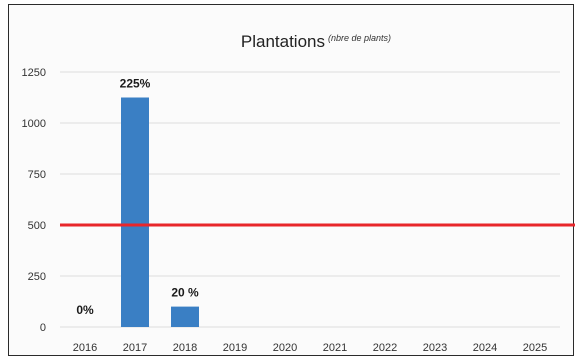 Image resolution: width=580 pixels, height=360 pixels. What do you see at coordinates (34, 124) in the screenshot?
I see `y-tick-label: 1000` at bounding box center [34, 124].